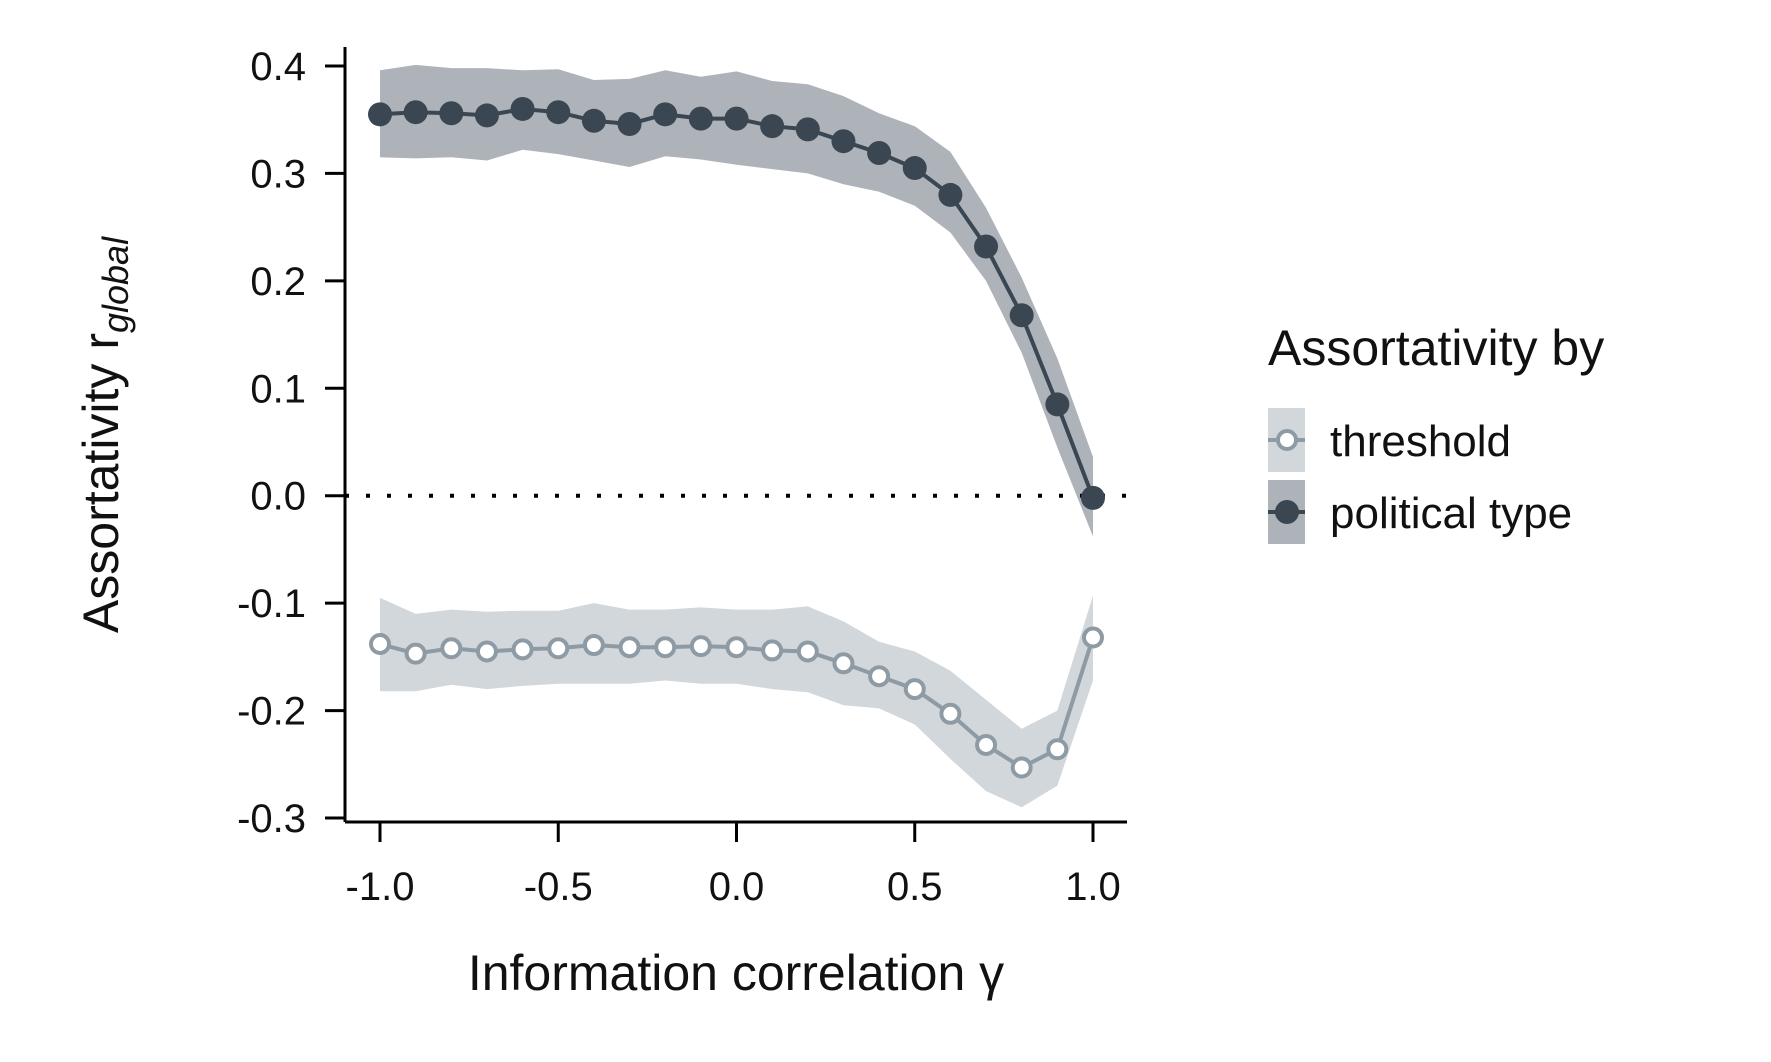 This screenshot has width=1771, height=1062. I want to click on y-tick-label: 0.1, so click(278, 389).